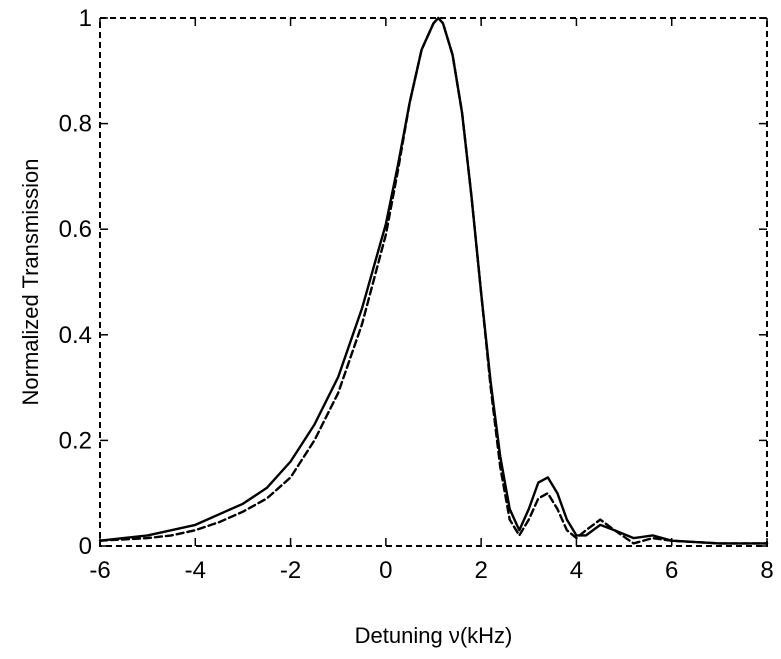  Describe the element at coordinates (75, 440) in the screenshot. I see `y-tick-label: 0.2` at that location.